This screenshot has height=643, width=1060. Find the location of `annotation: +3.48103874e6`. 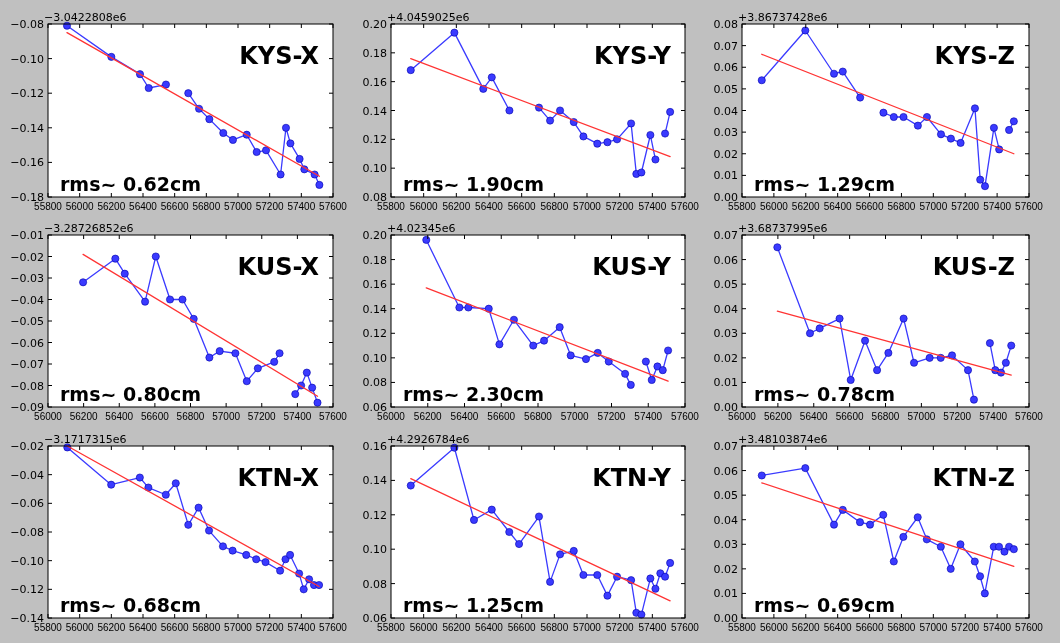

annotation: +3.48103874e6 is located at coordinates (783, 439).